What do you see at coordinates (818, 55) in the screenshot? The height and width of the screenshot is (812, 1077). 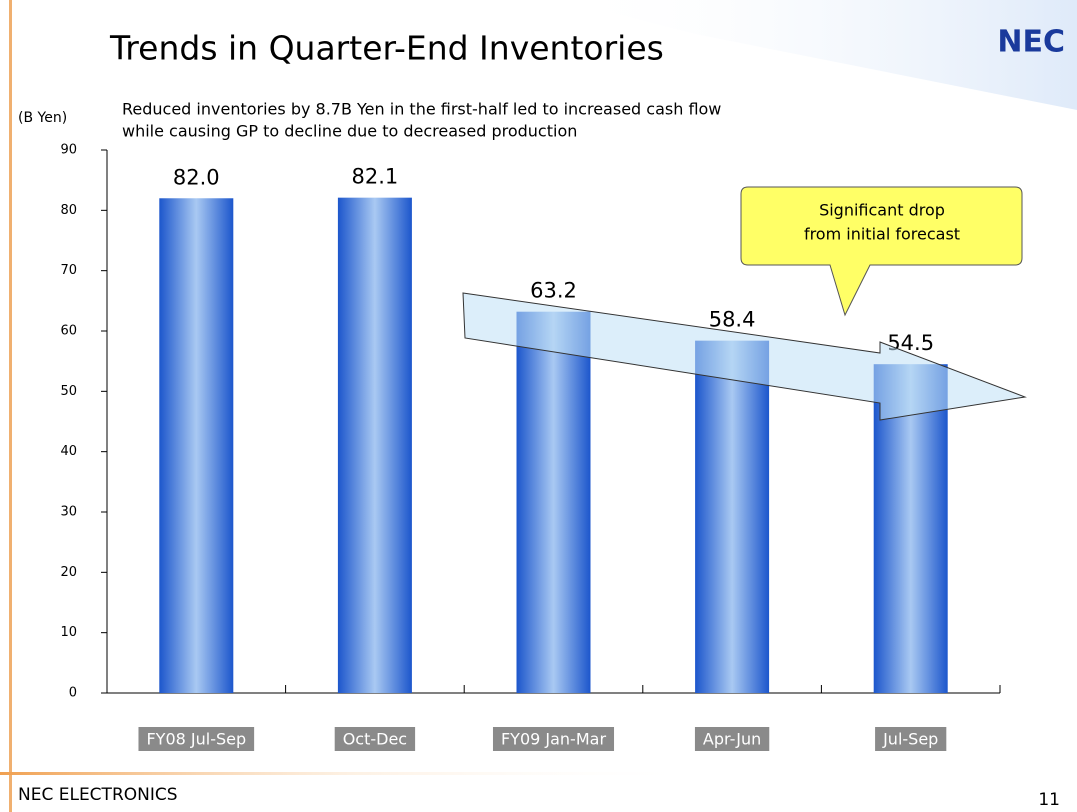 I see `decor` at bounding box center [818, 55].